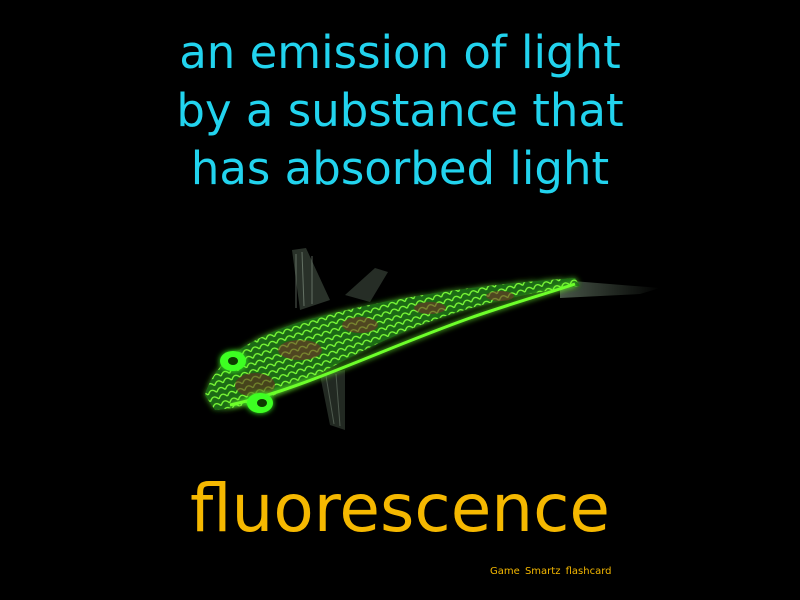  Describe the element at coordinates (400, 52) in the screenshot. I see `definition-line-1: an emission of light` at that location.